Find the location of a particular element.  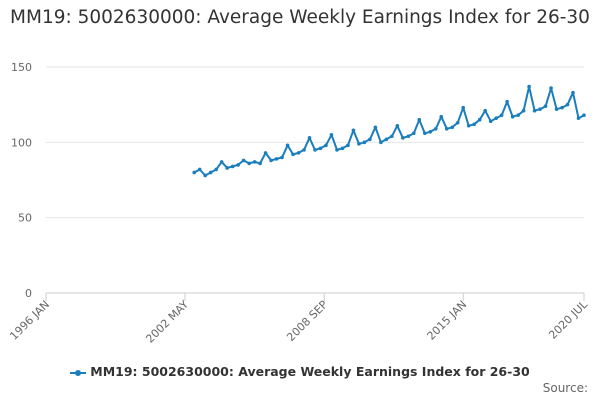

y-tick-label: 50 is located at coordinates (25, 218).